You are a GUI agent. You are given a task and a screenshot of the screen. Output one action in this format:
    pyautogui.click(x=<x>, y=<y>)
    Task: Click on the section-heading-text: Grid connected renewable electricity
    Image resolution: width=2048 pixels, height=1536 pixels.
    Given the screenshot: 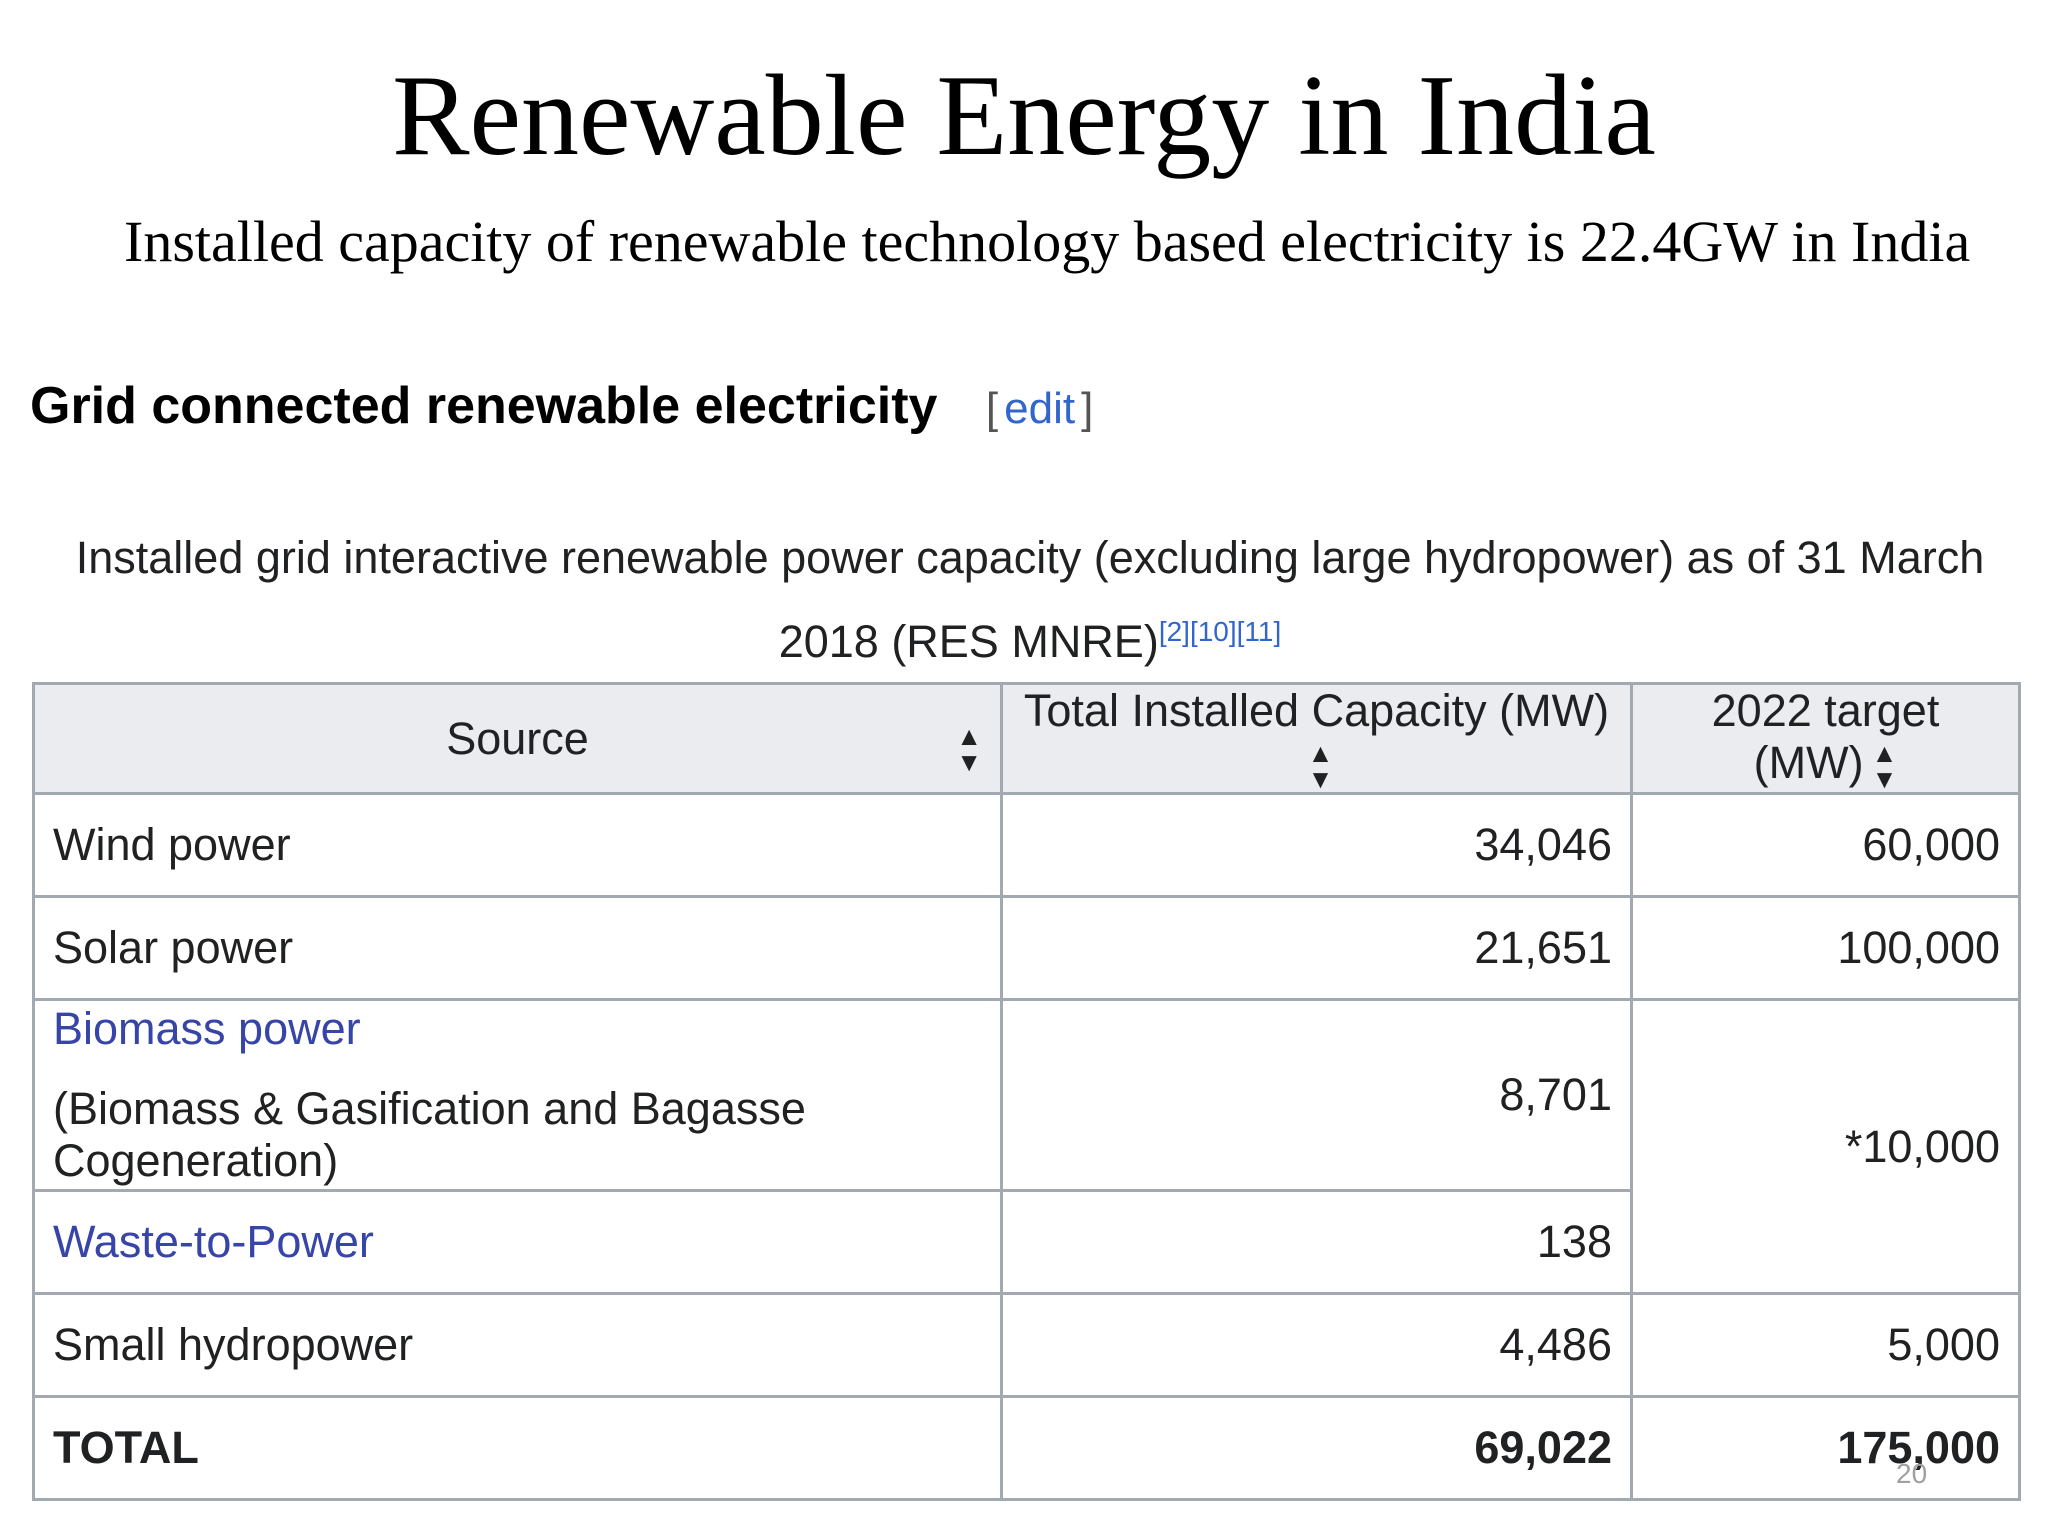 What is the action you would take?
    pyautogui.click(x=484, y=406)
    